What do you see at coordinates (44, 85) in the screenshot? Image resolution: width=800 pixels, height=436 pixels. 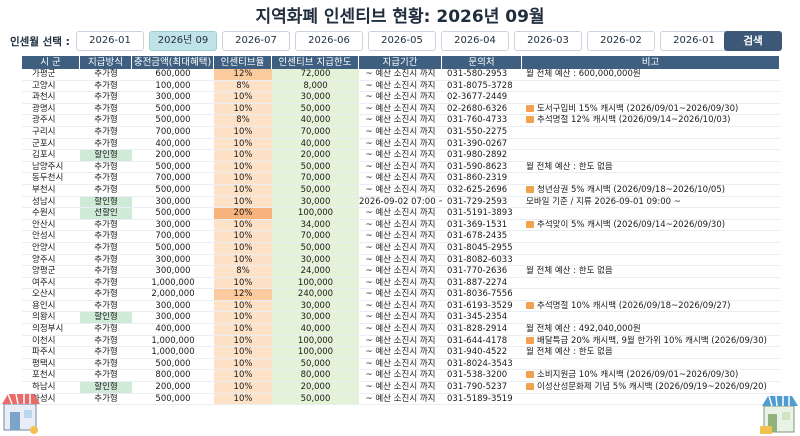 I see `city-name: 고양시` at bounding box center [44, 85].